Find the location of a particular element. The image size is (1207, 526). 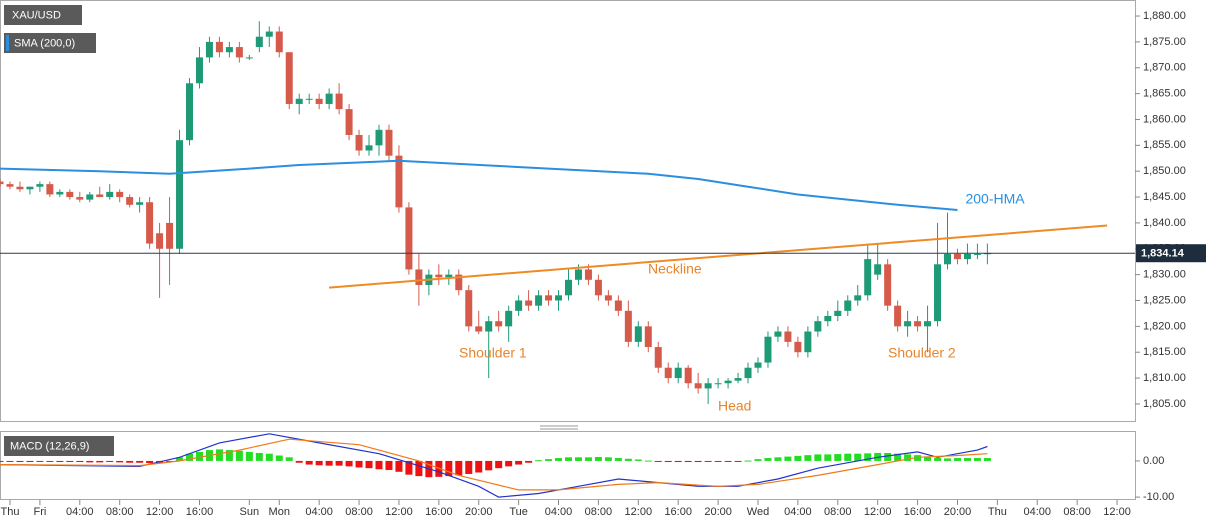

symbol-box is located at coordinates (43, 15).